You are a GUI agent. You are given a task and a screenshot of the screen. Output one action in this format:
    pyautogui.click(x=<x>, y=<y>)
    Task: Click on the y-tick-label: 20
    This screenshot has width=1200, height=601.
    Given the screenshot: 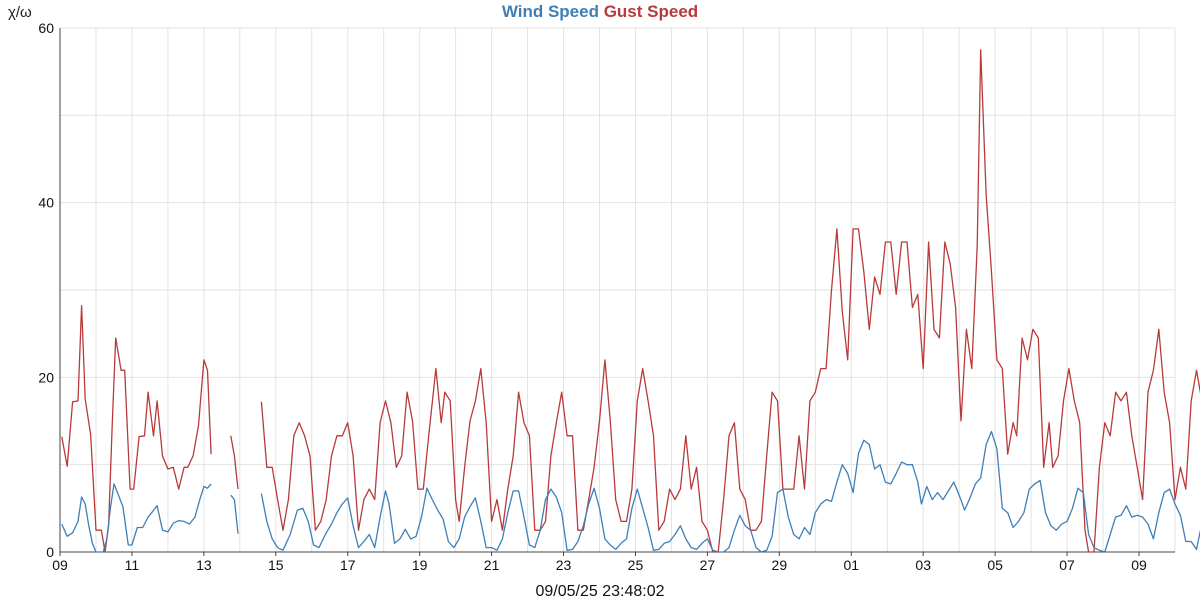 What is the action you would take?
    pyautogui.click(x=46, y=377)
    